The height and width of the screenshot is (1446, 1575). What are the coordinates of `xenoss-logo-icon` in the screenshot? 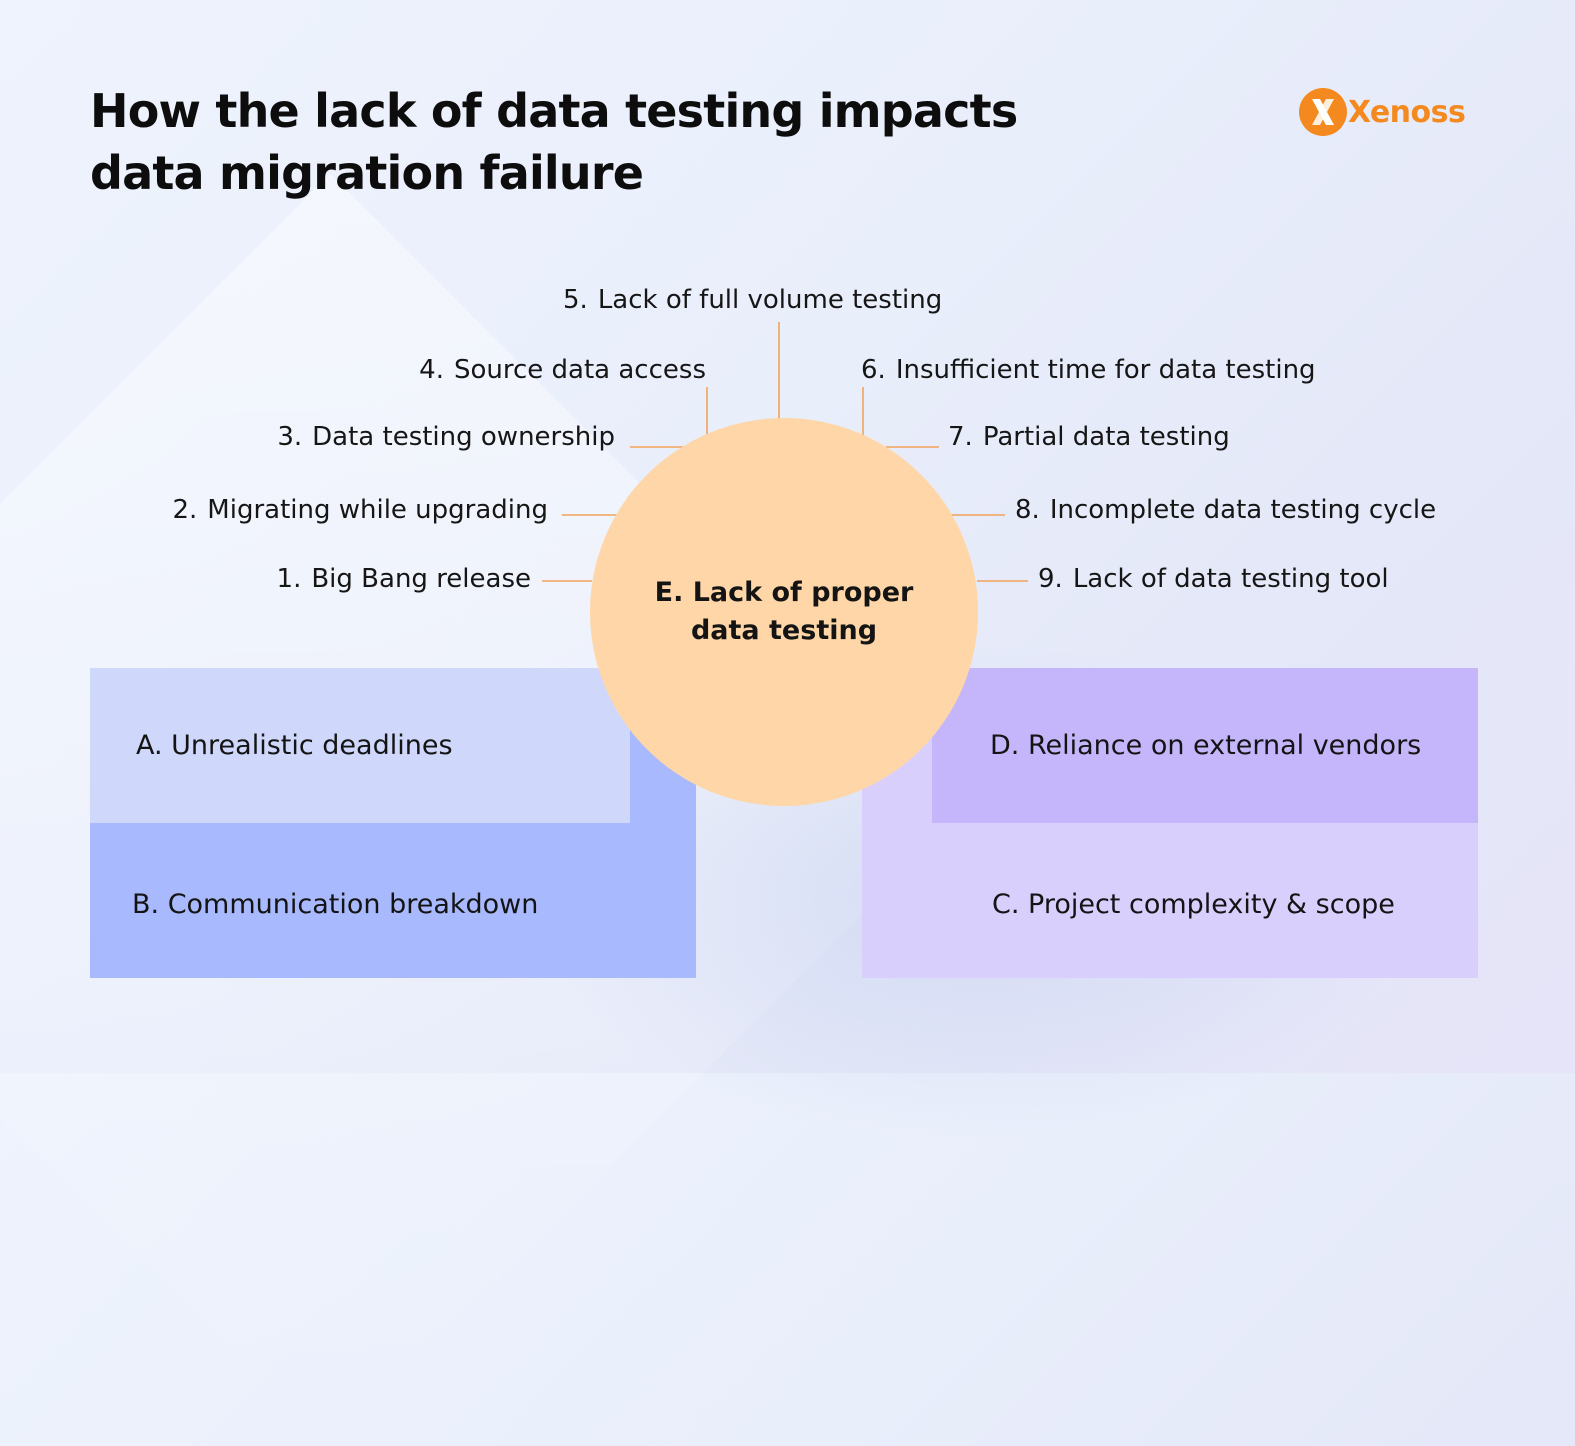 It's located at (1323, 112).